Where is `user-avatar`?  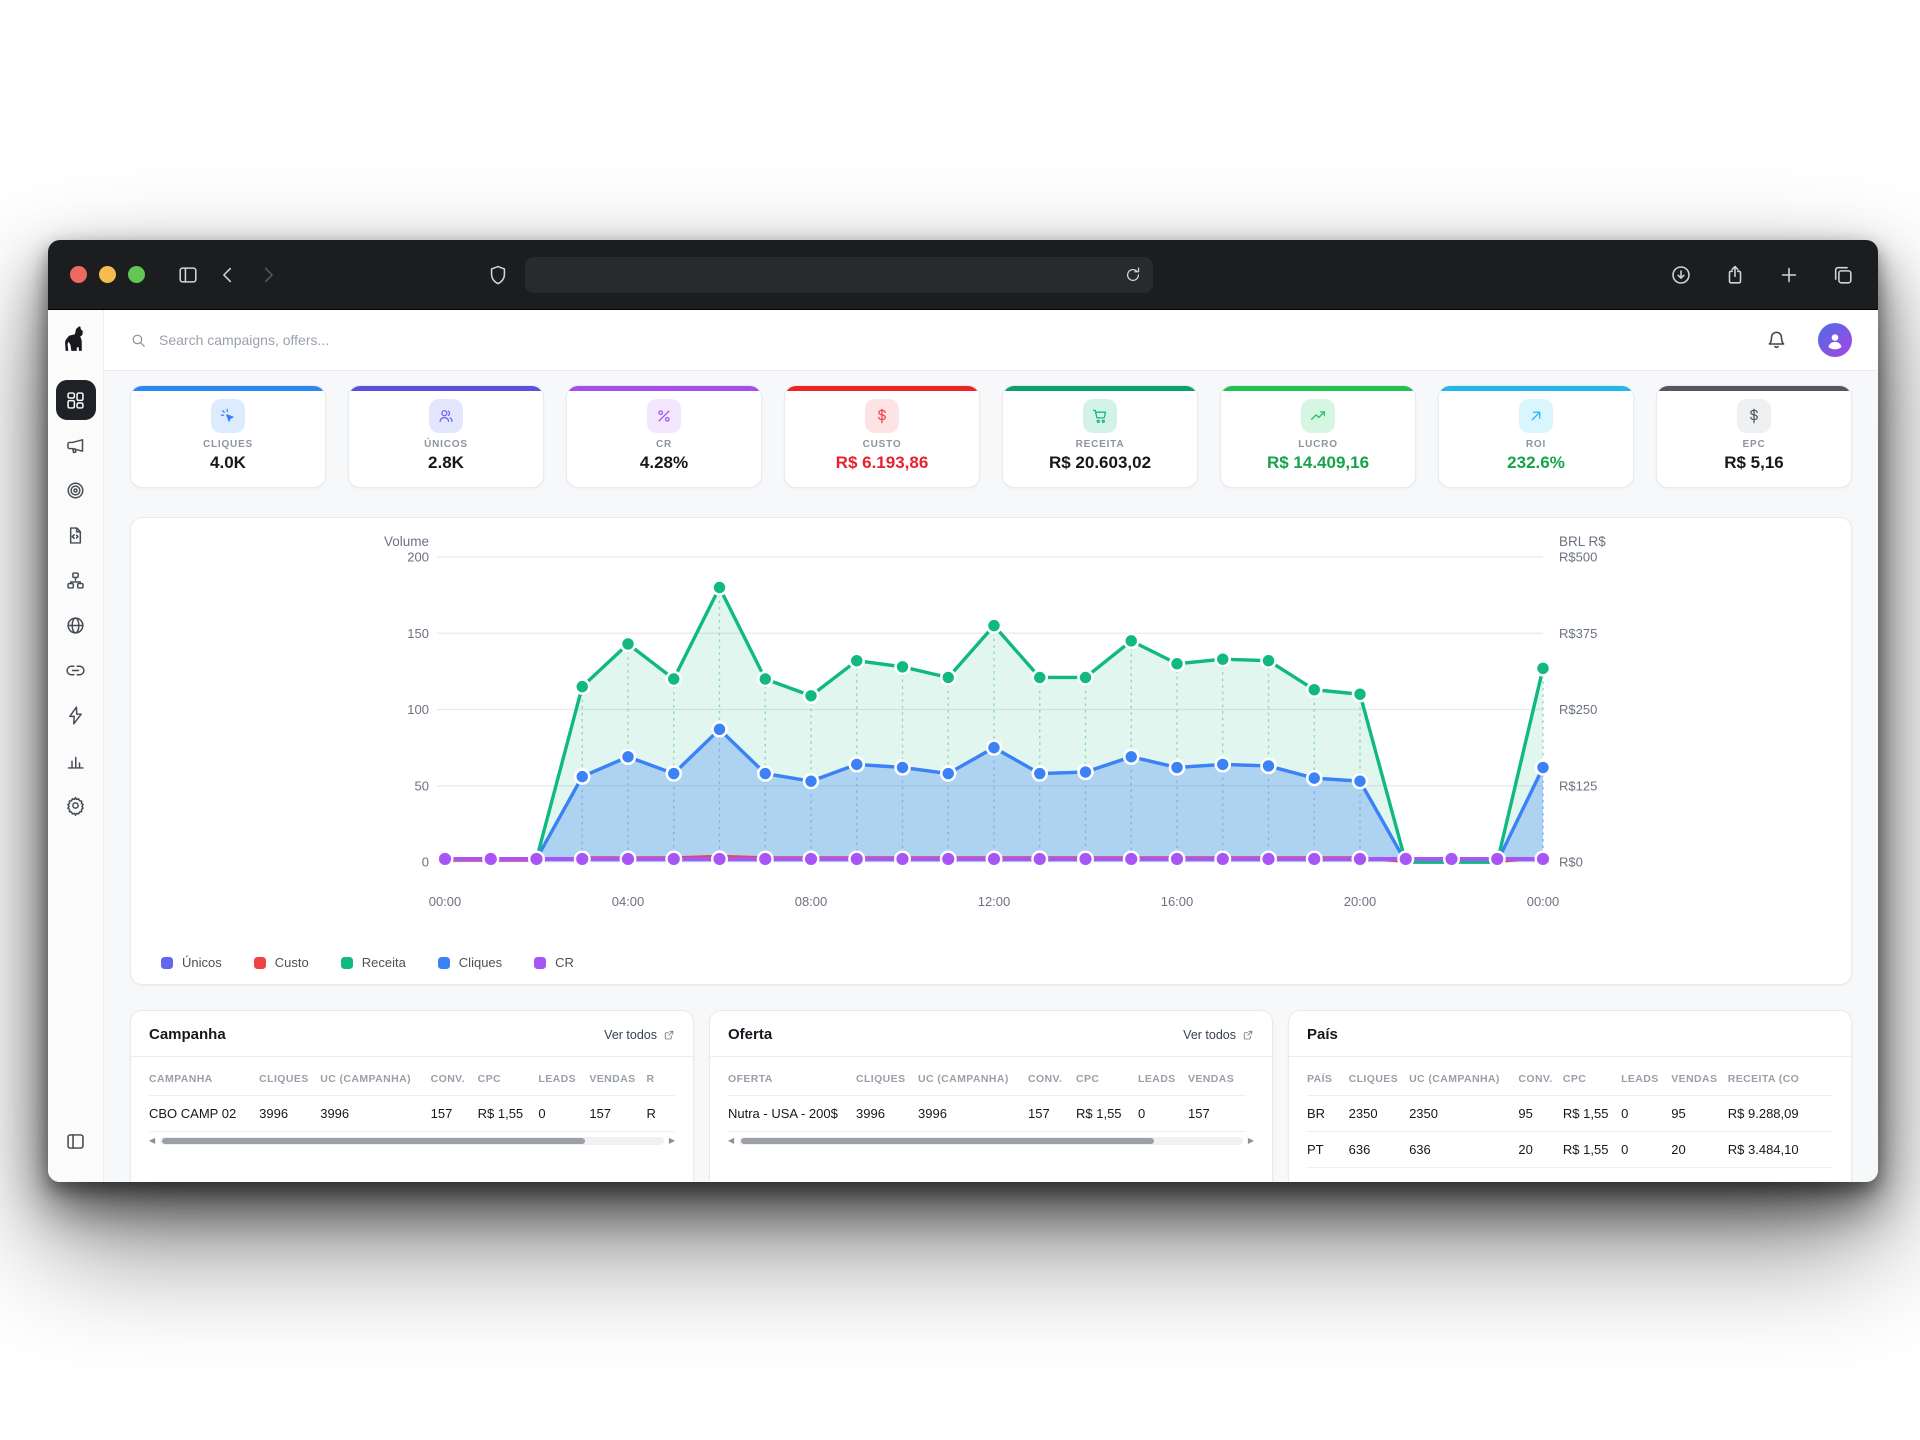
user-avatar is located at coordinates (1835, 340).